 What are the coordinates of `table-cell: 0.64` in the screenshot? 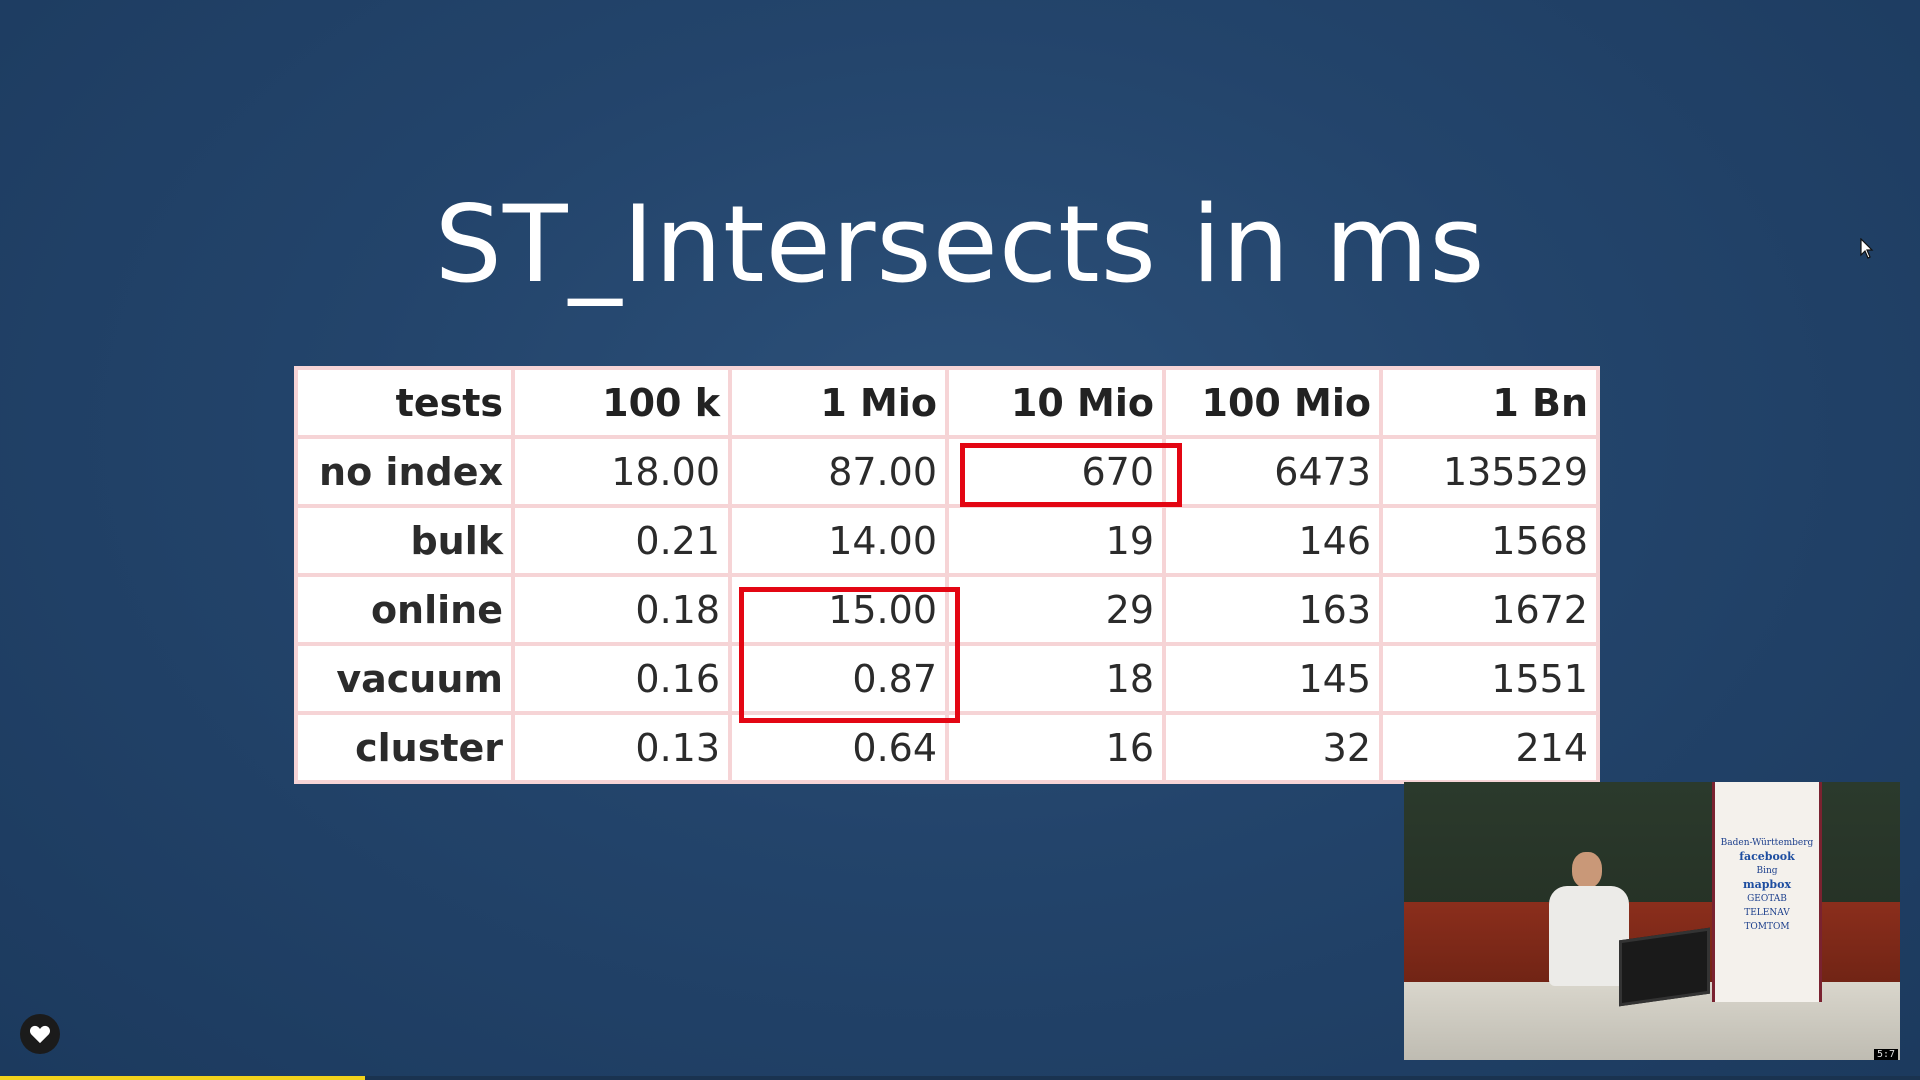 It's located at (838, 747).